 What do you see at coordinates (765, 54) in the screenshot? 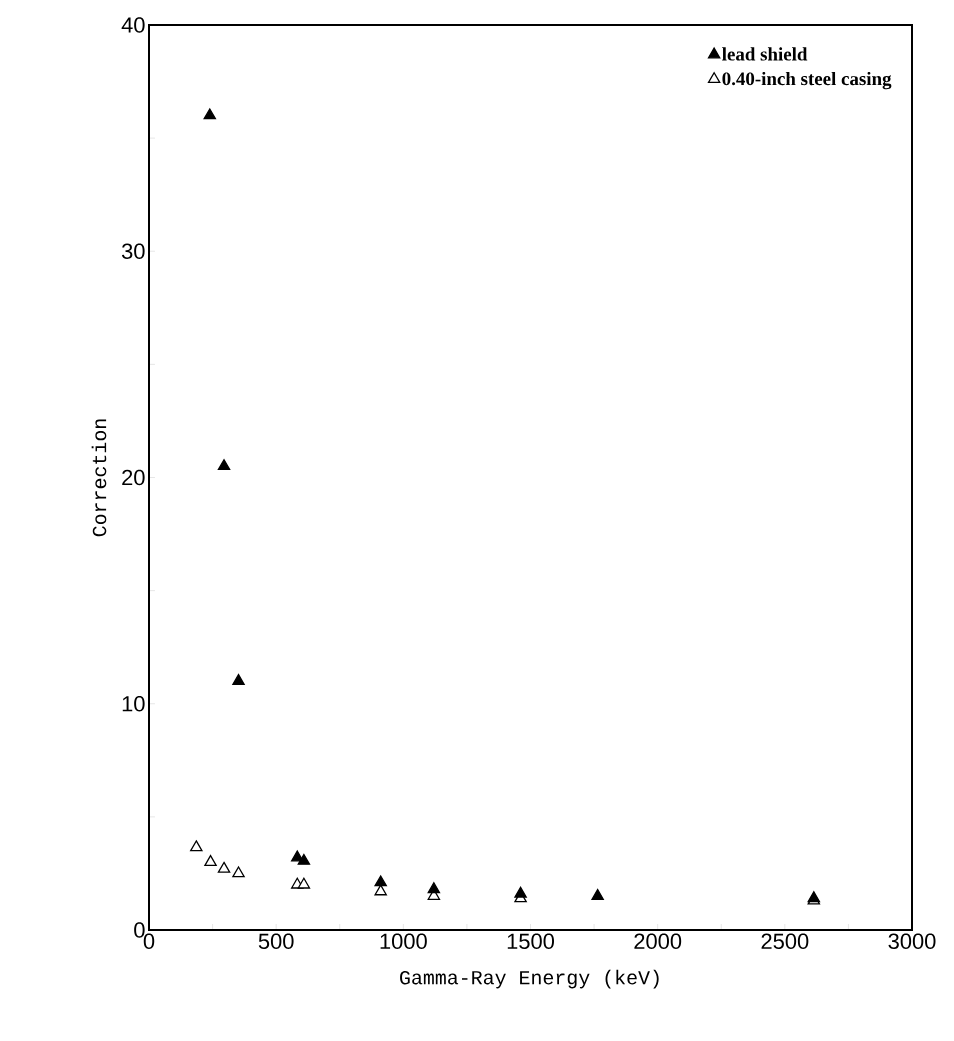
I see `legend-label: lead shield` at bounding box center [765, 54].